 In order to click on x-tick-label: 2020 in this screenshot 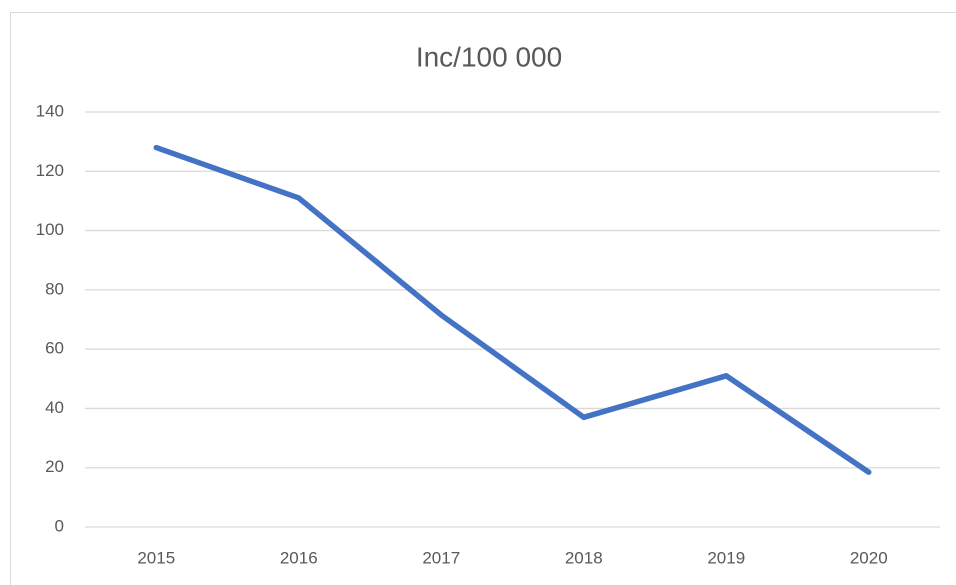, I will do `click(869, 557)`.